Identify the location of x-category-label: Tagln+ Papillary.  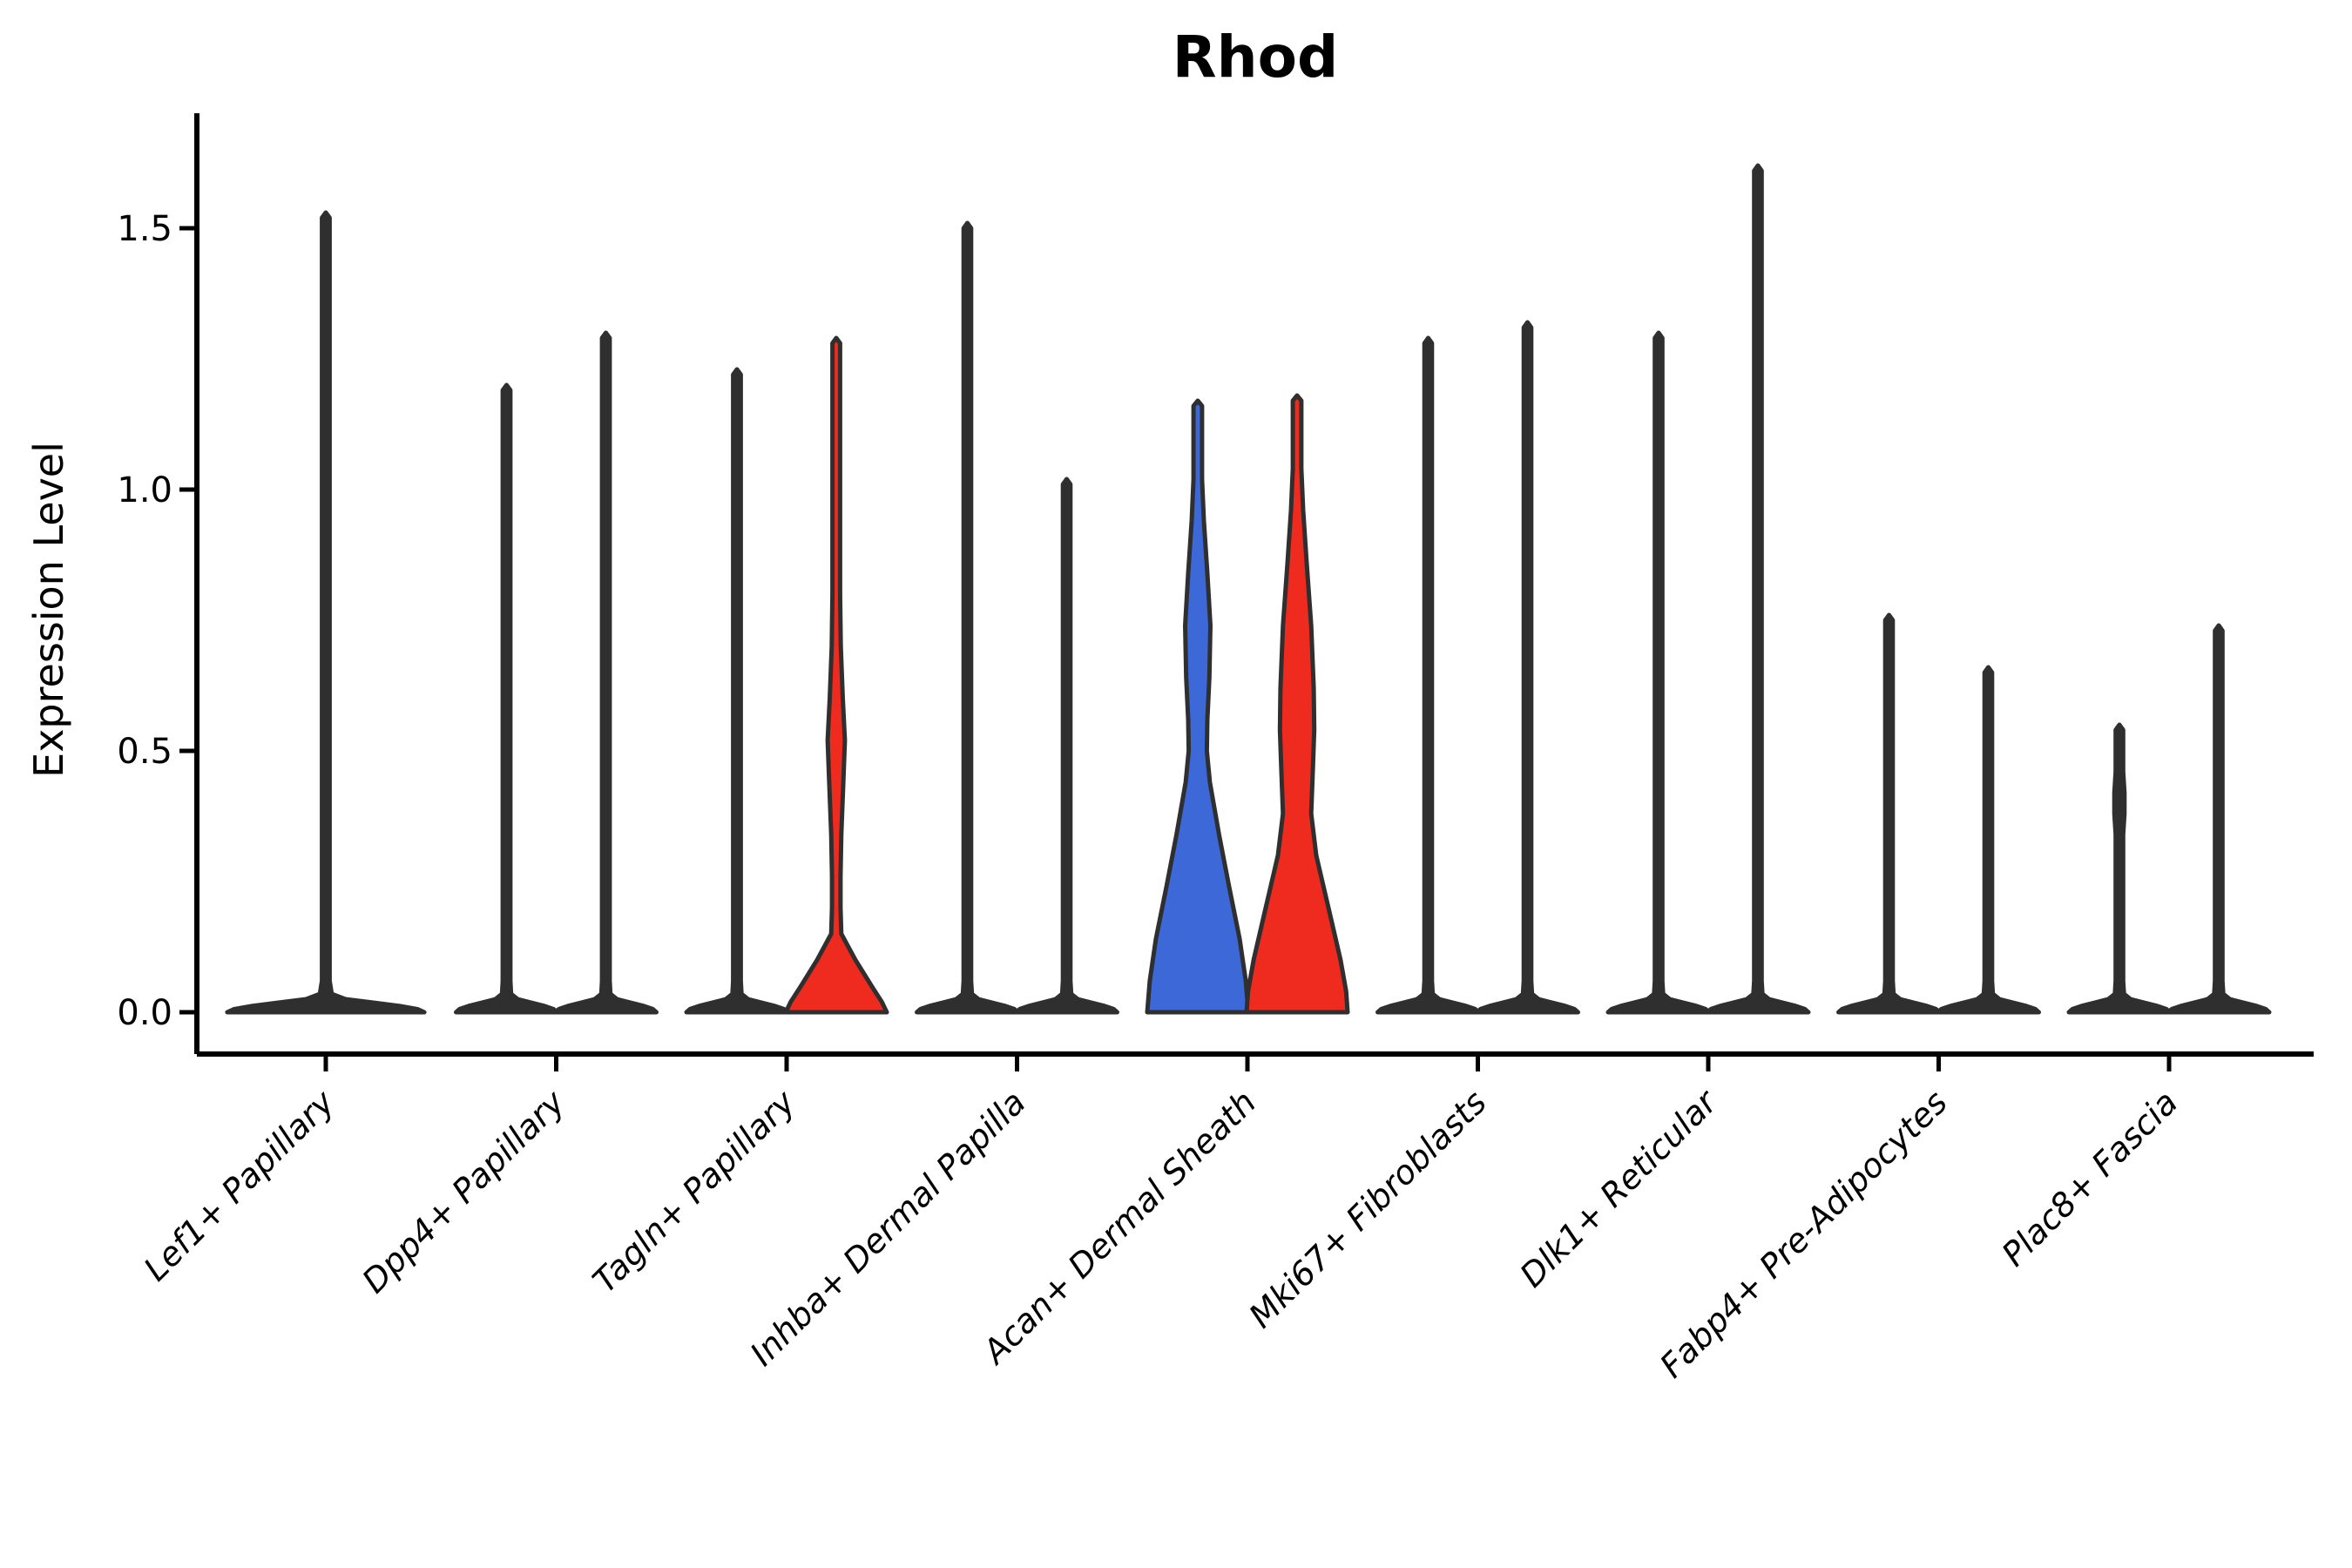
(694, 1192).